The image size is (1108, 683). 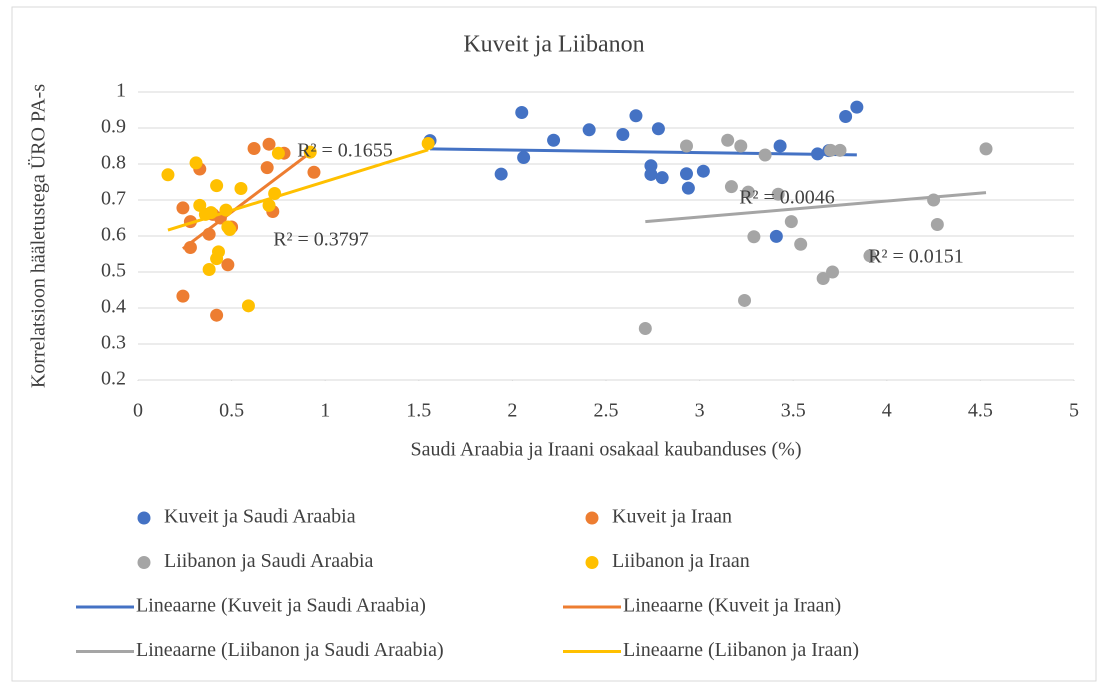 What do you see at coordinates (113, 379) in the screenshot?
I see `y-tick-label: 0.2` at bounding box center [113, 379].